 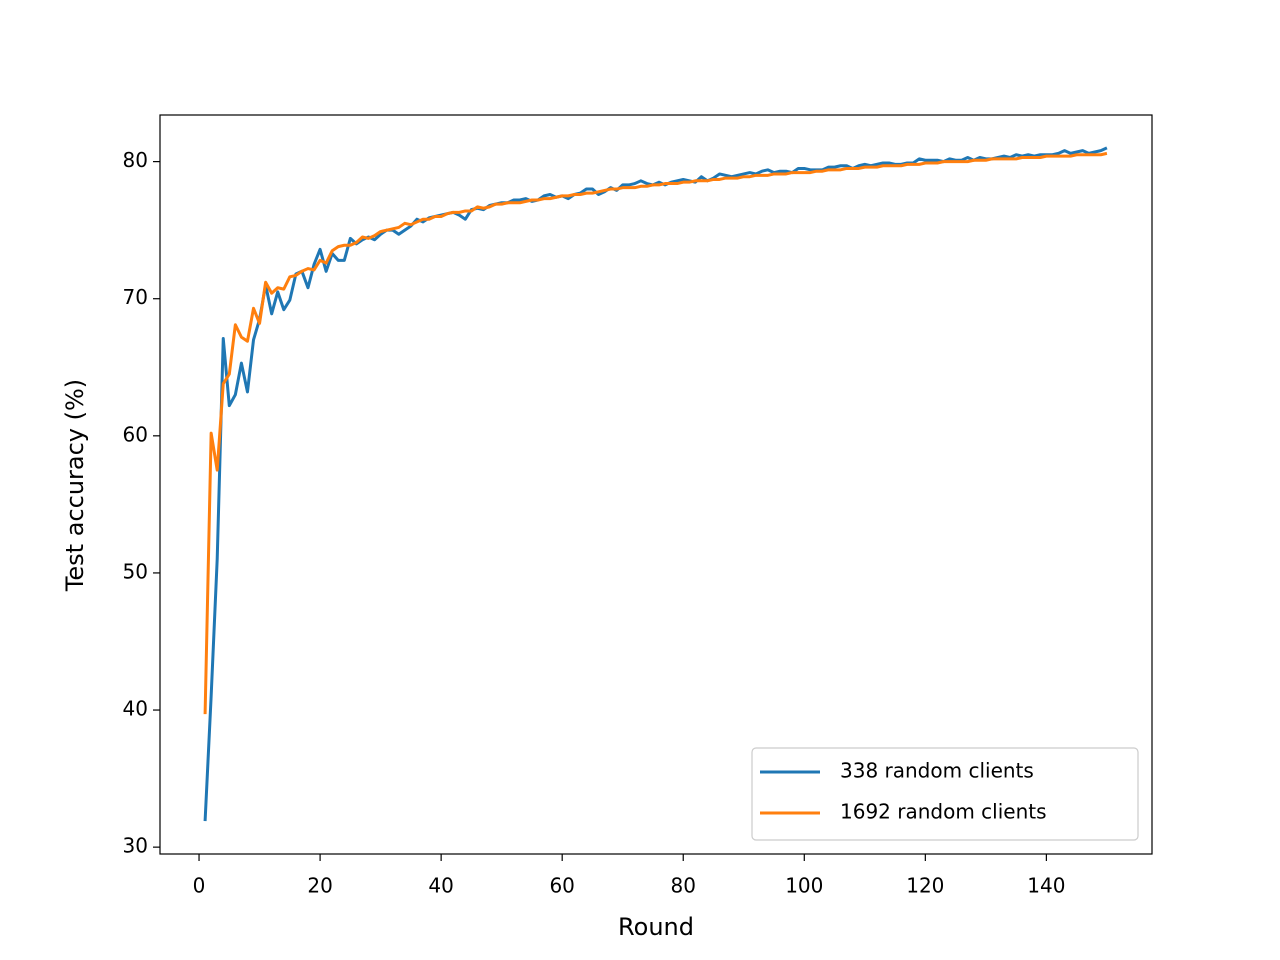 I want to click on x-tick-label: 60, so click(x=561, y=886).